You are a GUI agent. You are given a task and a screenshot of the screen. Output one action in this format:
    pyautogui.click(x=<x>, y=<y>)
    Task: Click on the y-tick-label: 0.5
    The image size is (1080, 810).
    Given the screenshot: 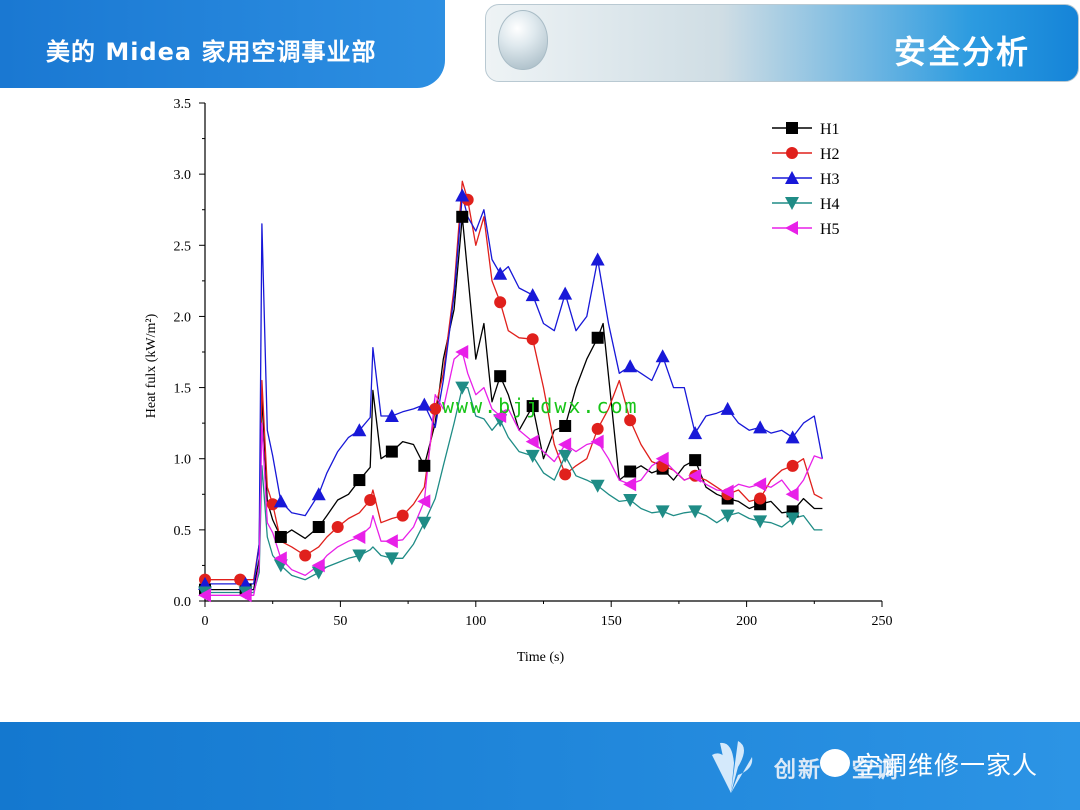 What is the action you would take?
    pyautogui.click(x=183, y=531)
    